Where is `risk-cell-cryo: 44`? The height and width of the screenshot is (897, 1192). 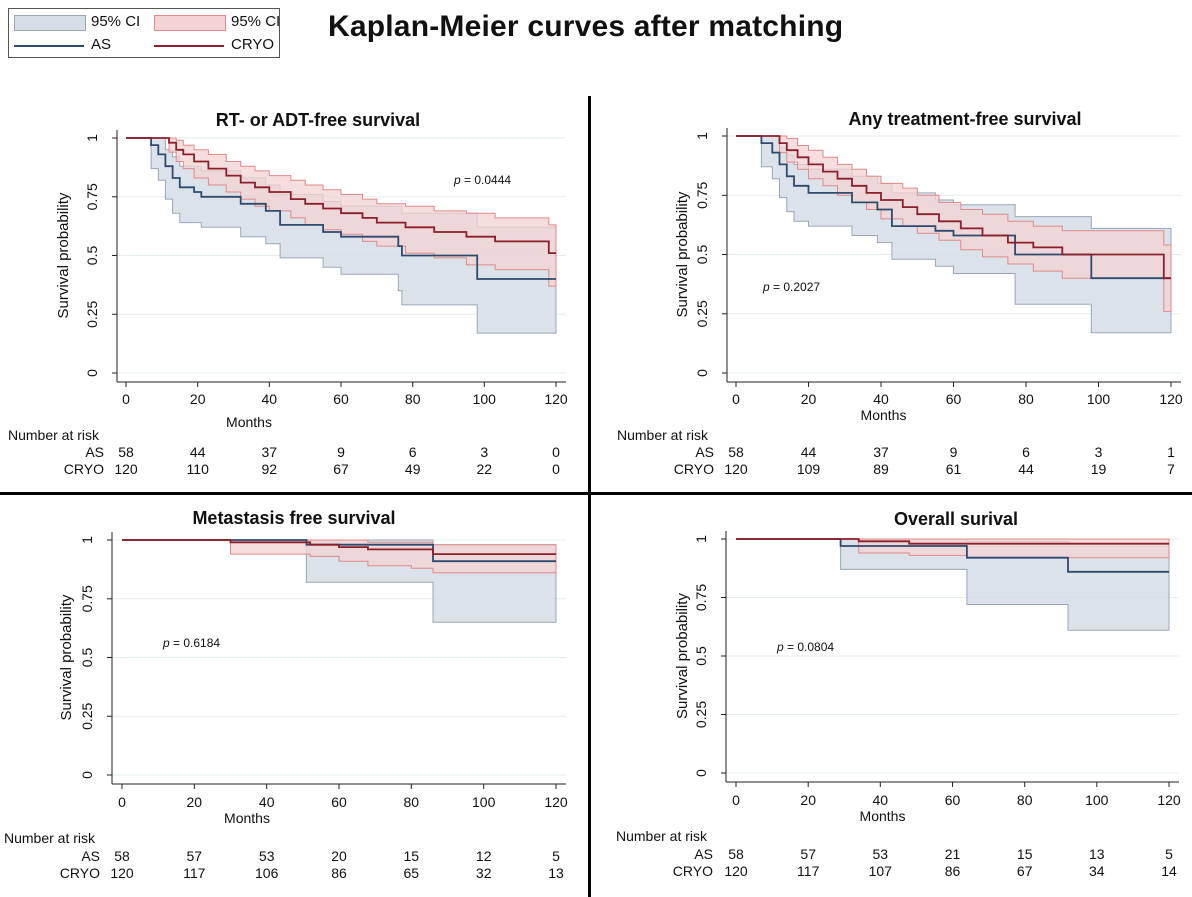 risk-cell-cryo: 44 is located at coordinates (1026, 469).